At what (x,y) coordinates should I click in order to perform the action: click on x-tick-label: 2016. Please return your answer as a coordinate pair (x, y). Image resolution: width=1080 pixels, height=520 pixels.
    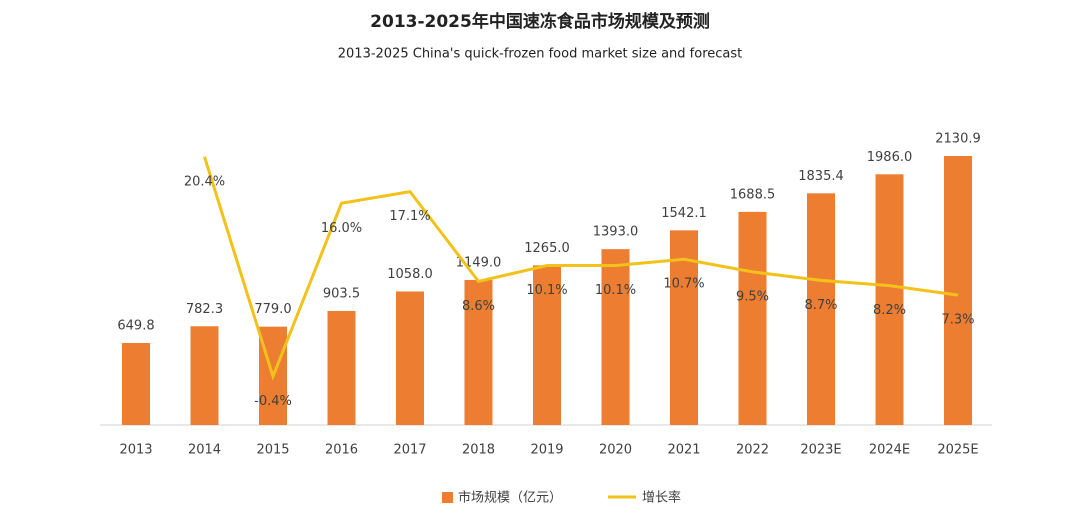
    Looking at the image, I should click on (341, 450).